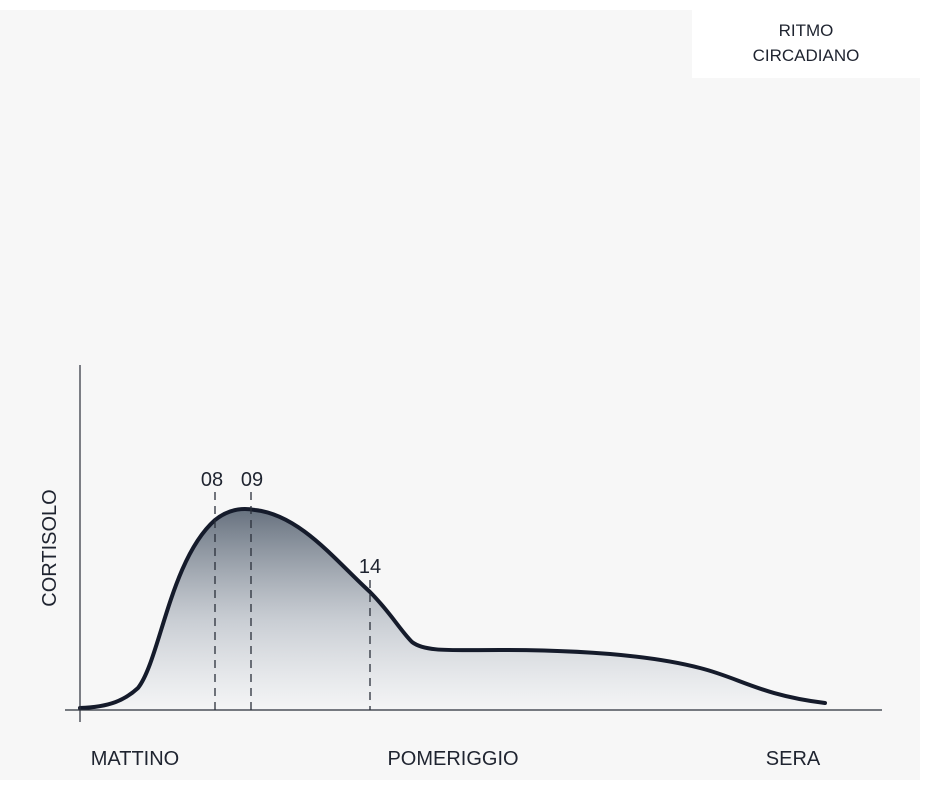 Image resolution: width=940 pixels, height=788 pixels. What do you see at coordinates (50, 547) in the screenshot?
I see `y-axis-label: CORTISOLO` at bounding box center [50, 547].